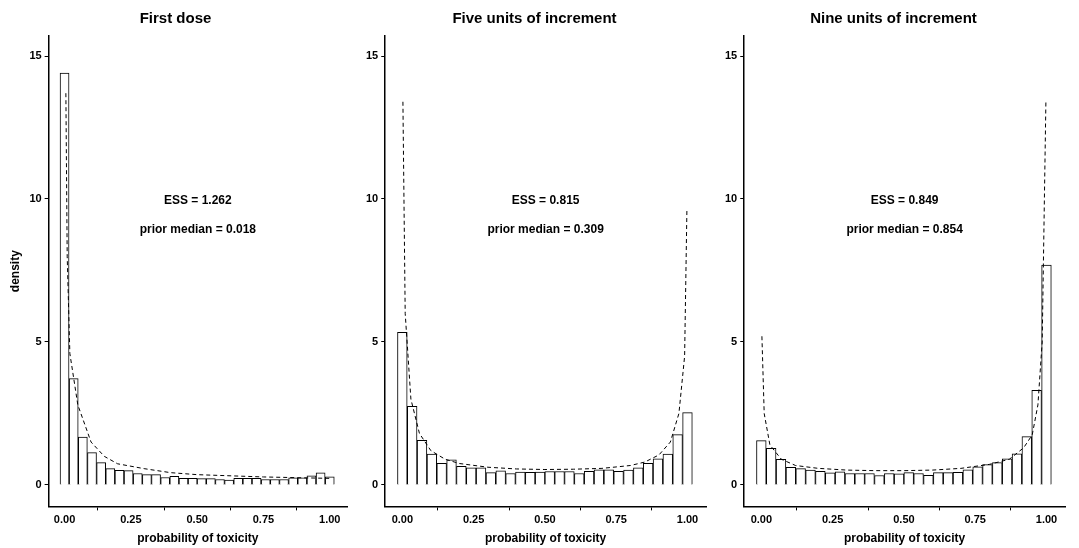  What do you see at coordinates (545, 199) in the screenshot?
I see `annotation: ESS = 0.815` at bounding box center [545, 199].